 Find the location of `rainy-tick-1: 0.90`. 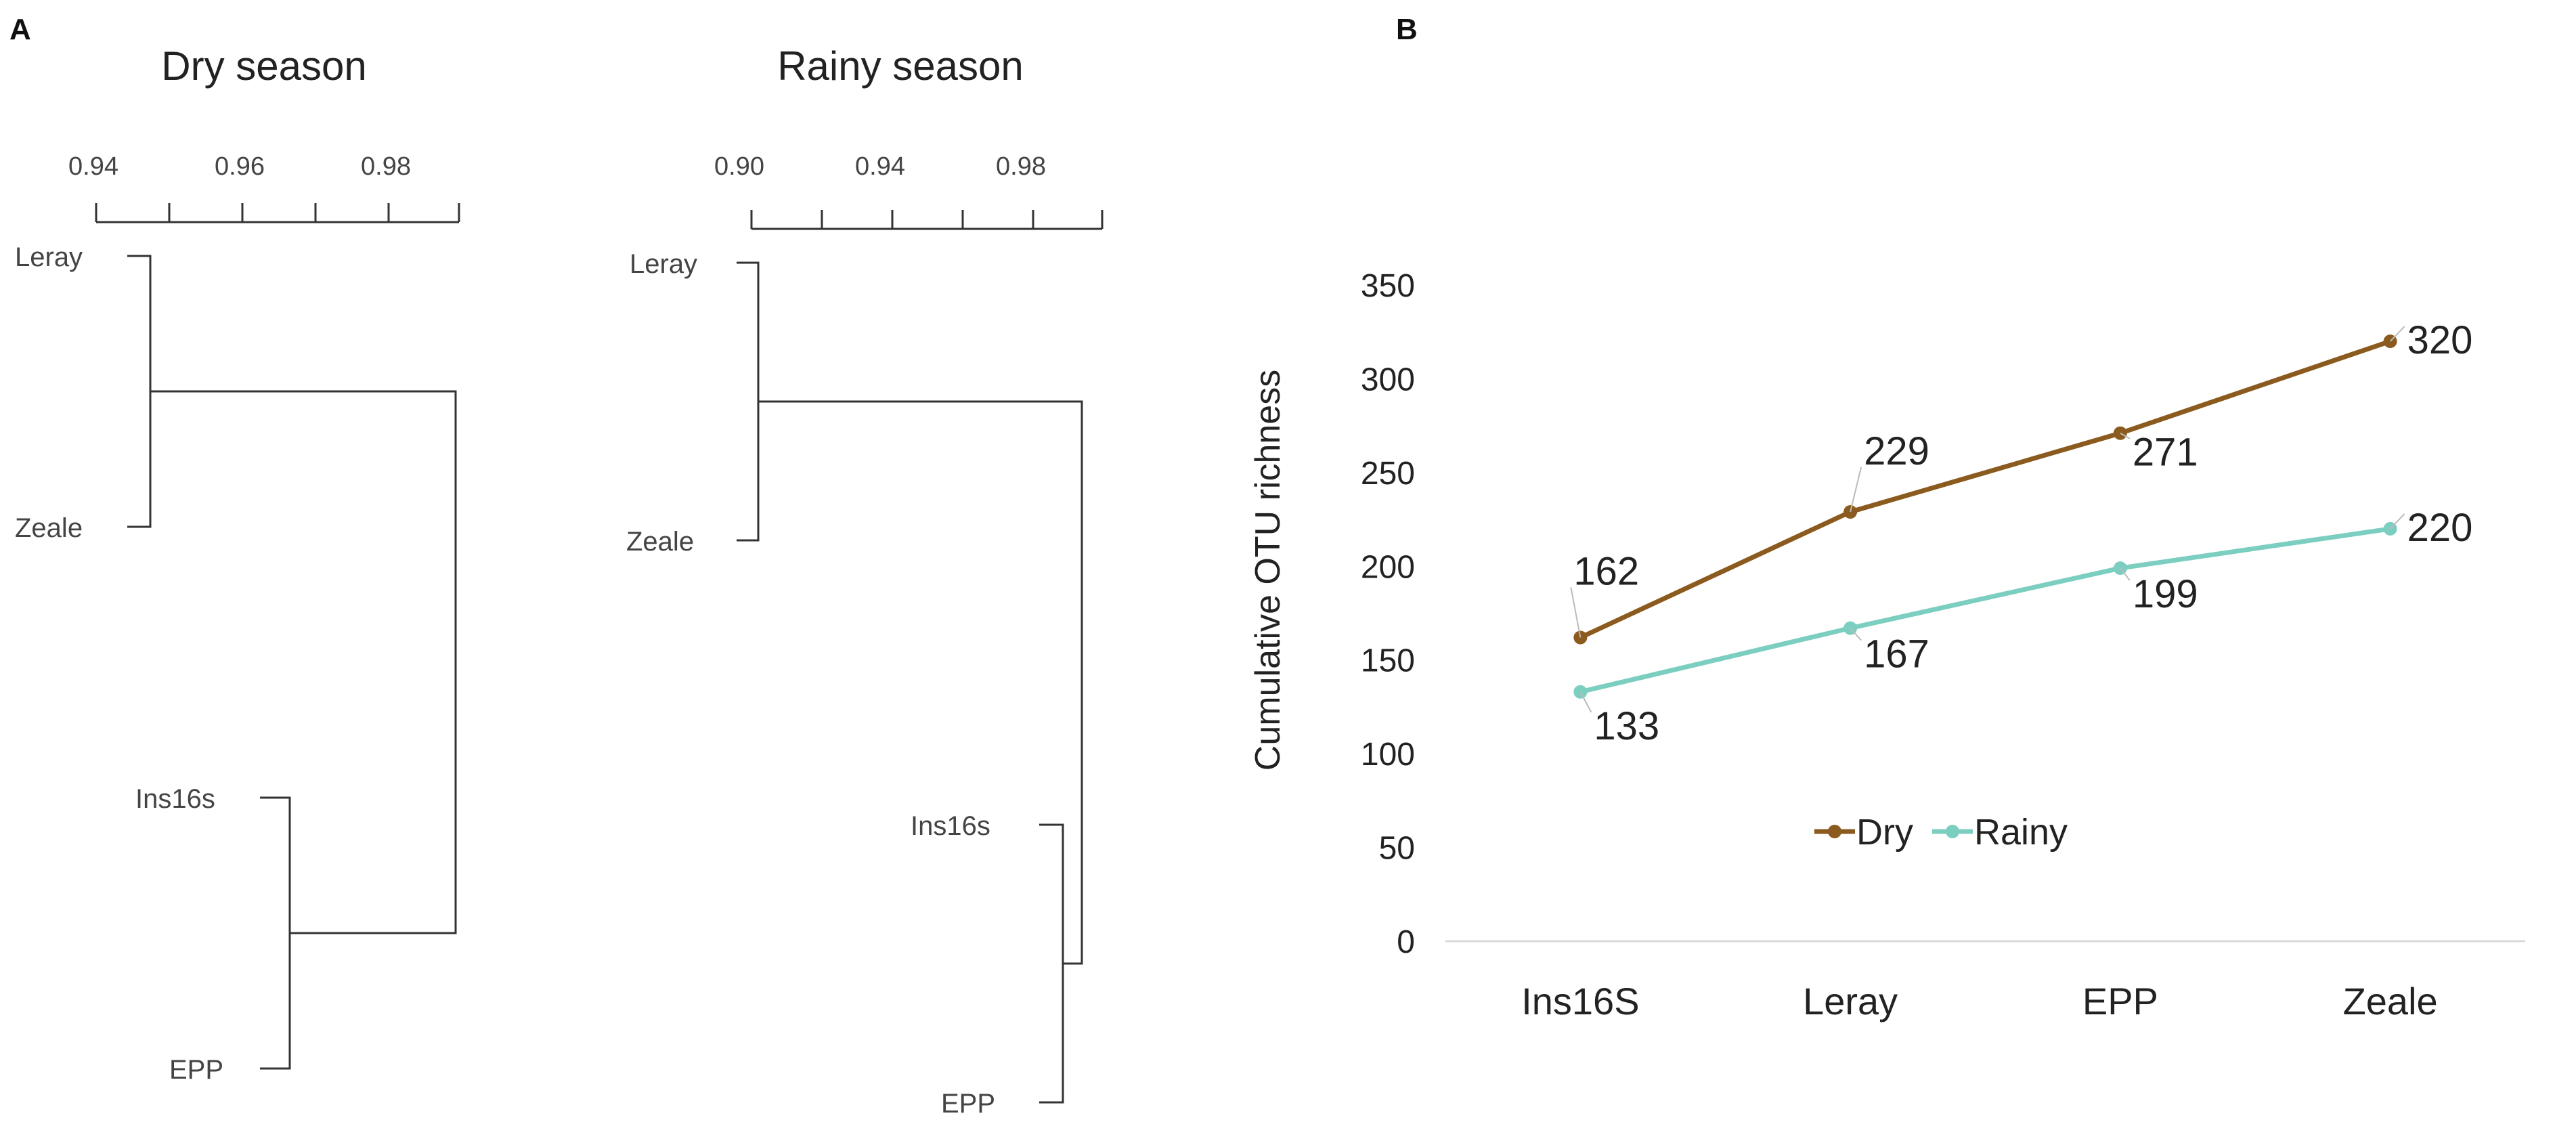

rainy-tick-1: 0.90 is located at coordinates (739, 166).